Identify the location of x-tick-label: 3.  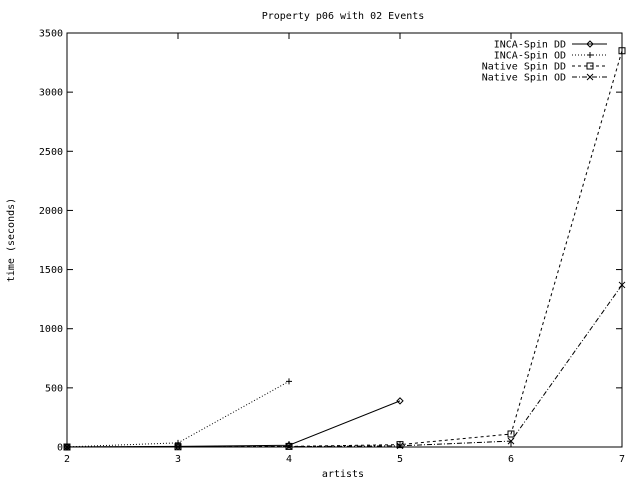
(178, 459).